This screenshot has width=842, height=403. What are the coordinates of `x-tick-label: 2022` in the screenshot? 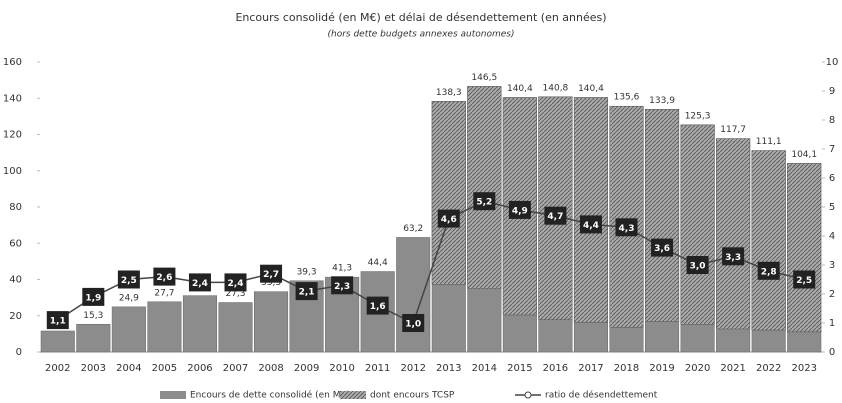 It's located at (768, 368).